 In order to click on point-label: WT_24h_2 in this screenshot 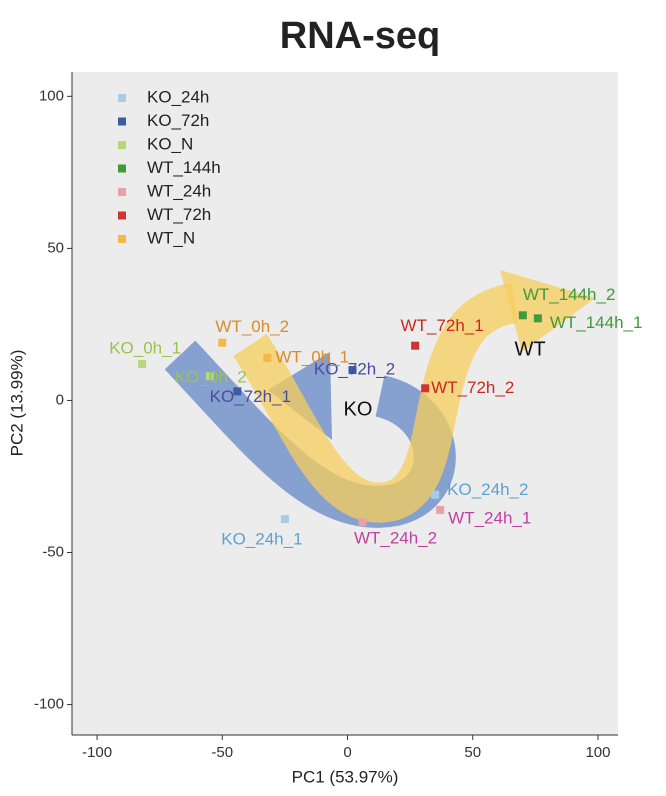, I will do `click(395, 538)`.